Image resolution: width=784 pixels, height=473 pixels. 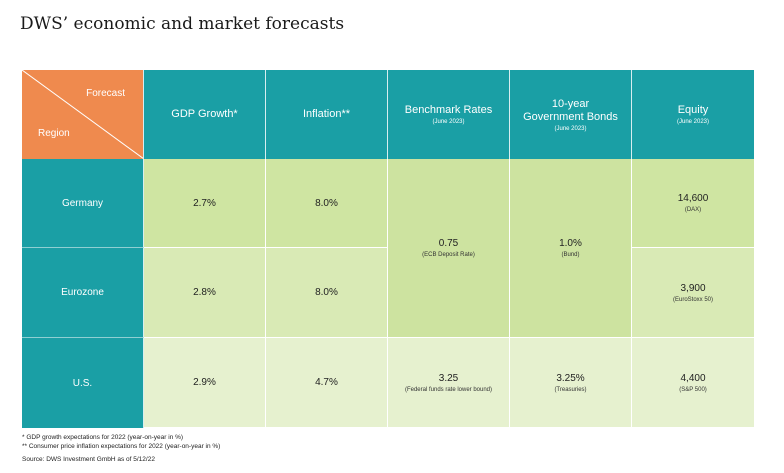 I want to click on header-equity: Equity (June 2023), so click(x=693, y=114).